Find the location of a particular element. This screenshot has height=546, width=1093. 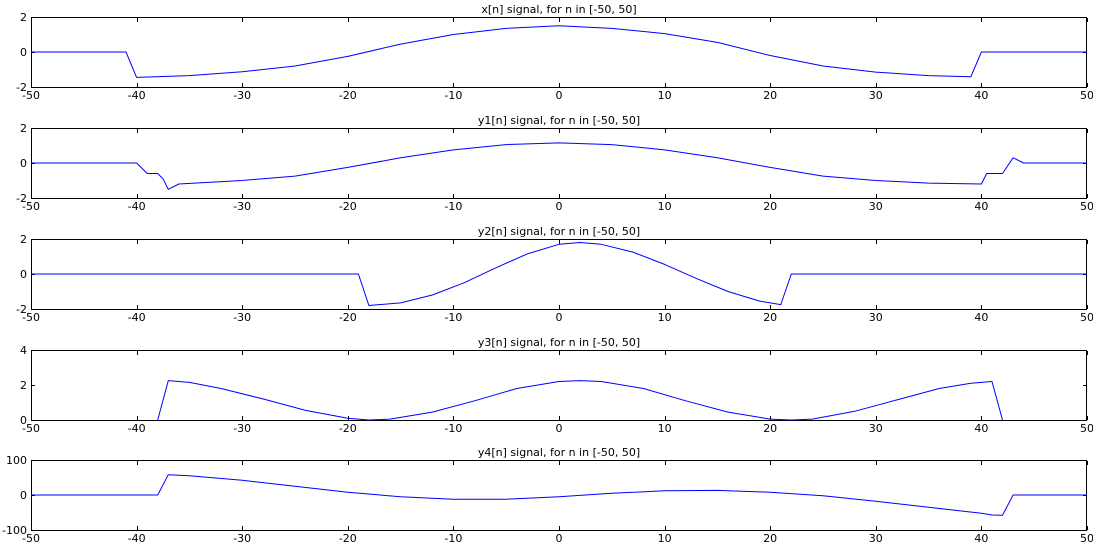

chart-title: x[n] signal, for n in [-50, 50] is located at coordinates (558, 9).